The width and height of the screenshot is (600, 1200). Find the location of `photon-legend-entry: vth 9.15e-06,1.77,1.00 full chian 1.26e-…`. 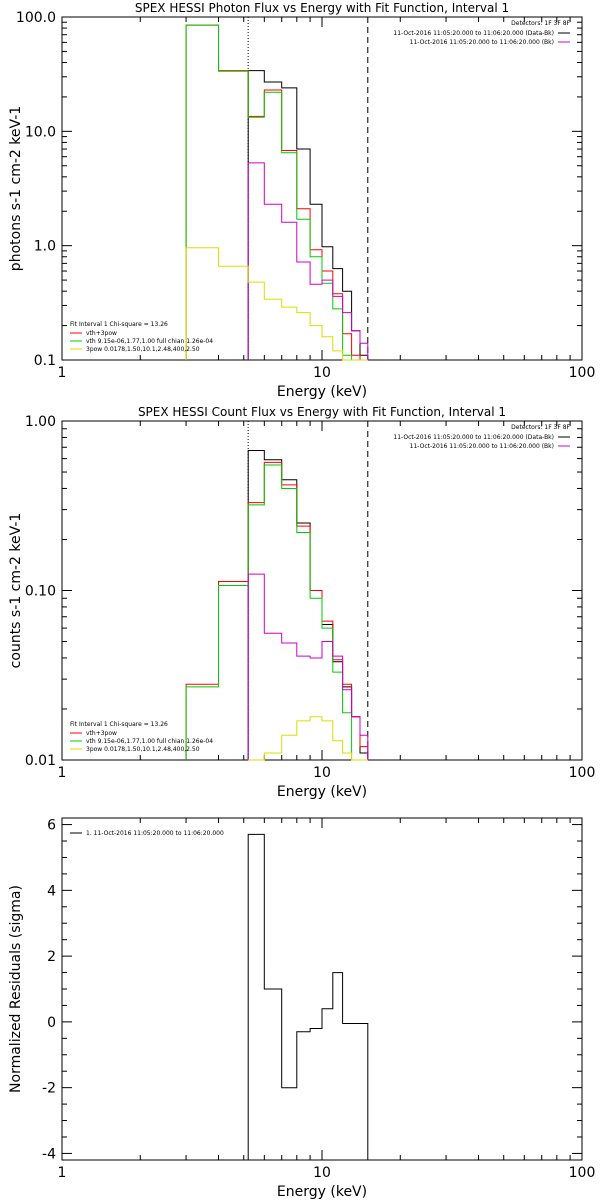

photon-legend-entry: vth 9.15e-06,1.77,1.00 full chian 1.26e-… is located at coordinates (149, 341).